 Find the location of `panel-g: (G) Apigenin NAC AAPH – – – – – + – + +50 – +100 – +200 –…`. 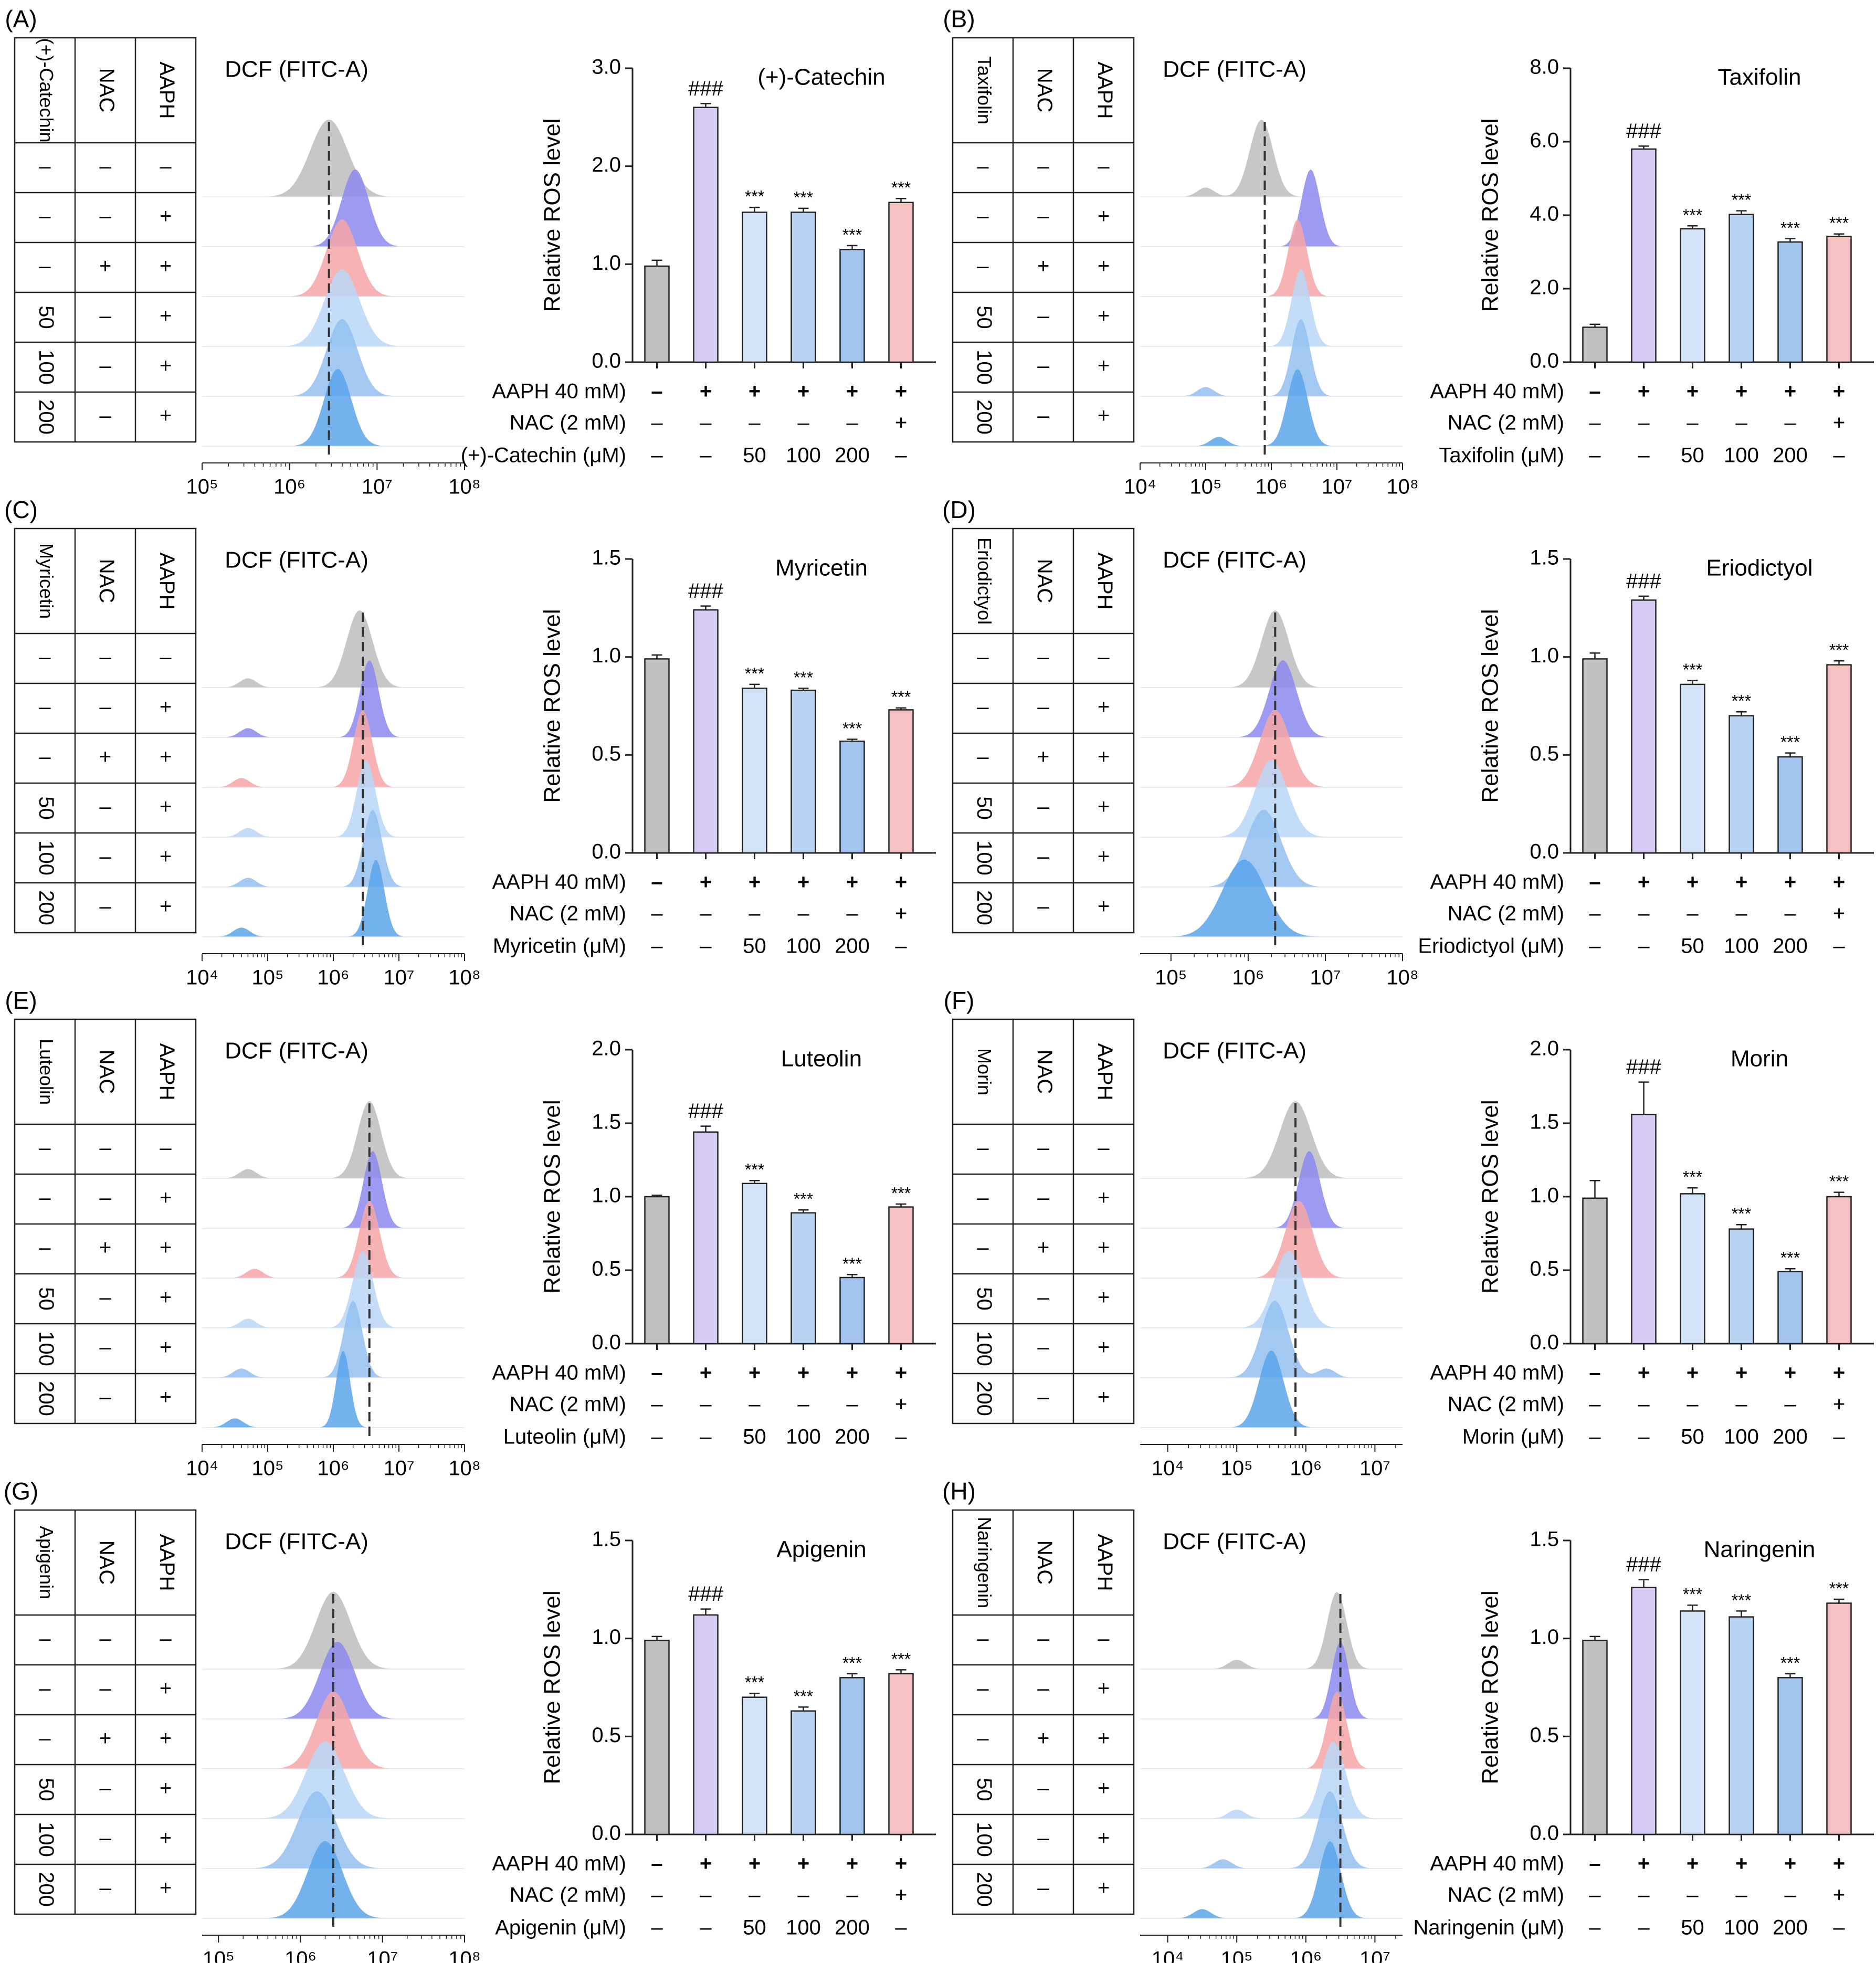

panel-g: (G) Apigenin NAC AAPH – – – – – + – + +50 – +100 – +200 –… is located at coordinates (470, 1720).